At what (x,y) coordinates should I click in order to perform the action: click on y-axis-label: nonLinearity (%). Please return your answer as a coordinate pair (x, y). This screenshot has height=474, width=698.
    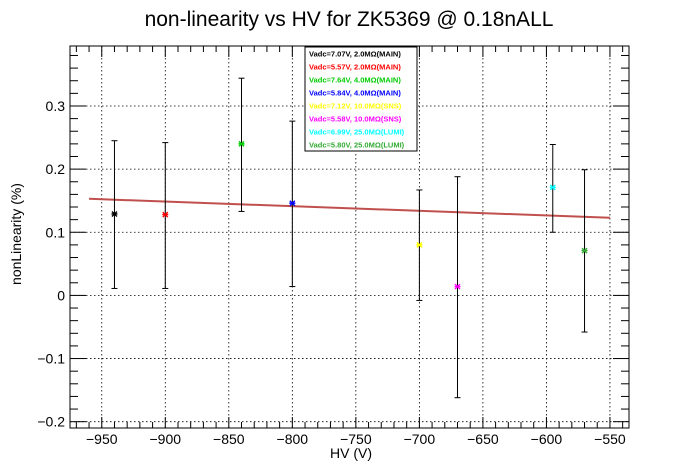
    Looking at the image, I should click on (16, 234).